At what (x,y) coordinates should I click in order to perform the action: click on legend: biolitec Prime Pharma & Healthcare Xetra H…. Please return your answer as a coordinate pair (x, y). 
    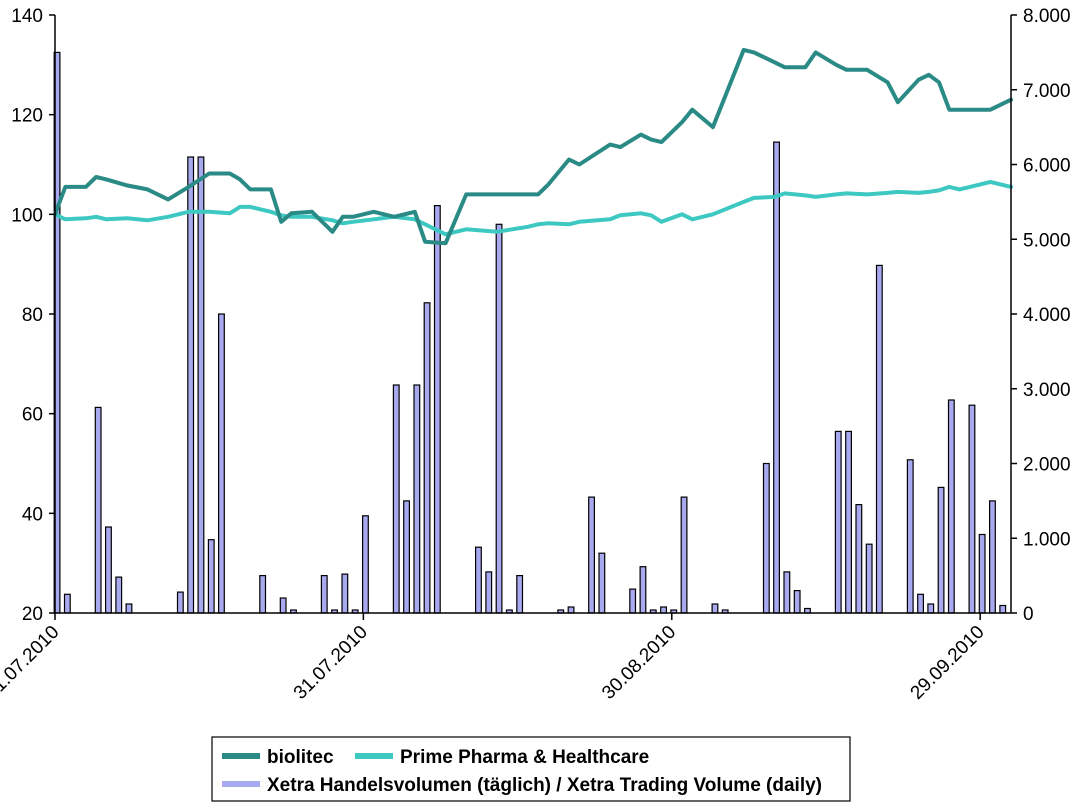
    Looking at the image, I should click on (531, 769).